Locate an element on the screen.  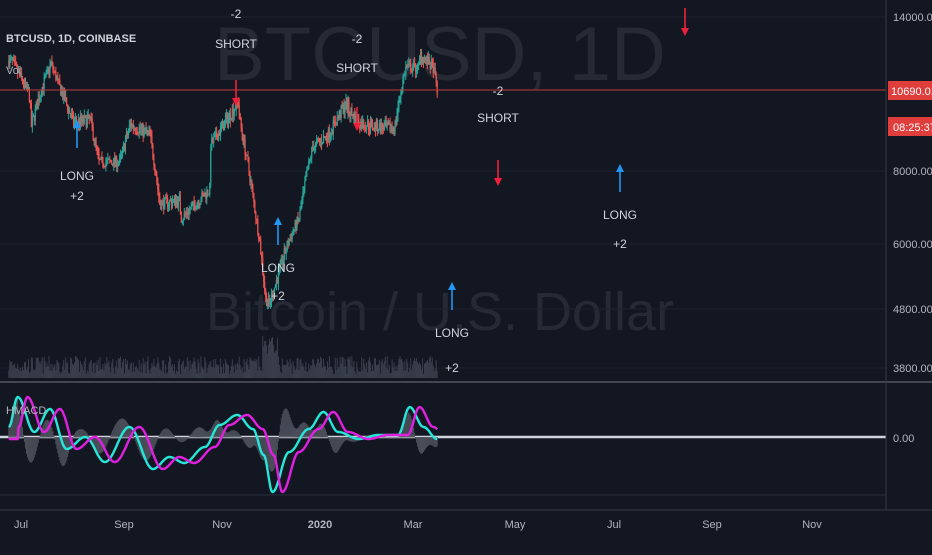
time-tick-may: May is located at coordinates (515, 525).